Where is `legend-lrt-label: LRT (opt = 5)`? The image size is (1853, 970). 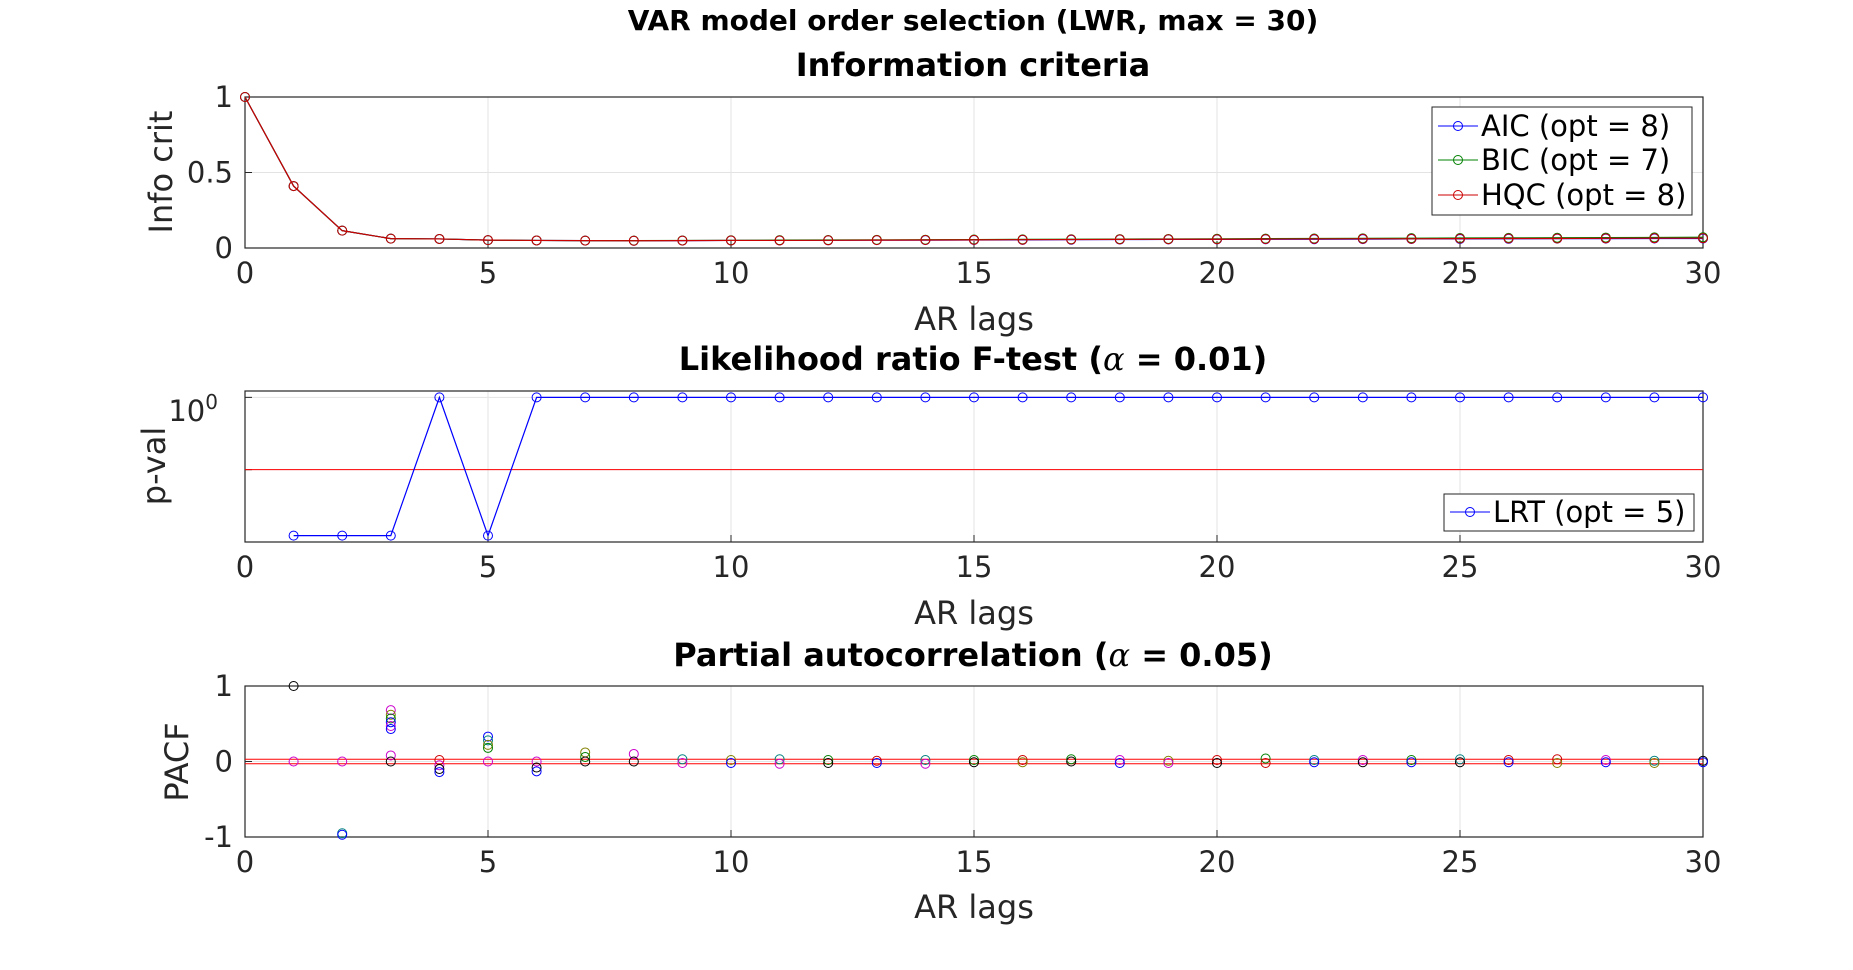 legend-lrt-label: LRT (opt = 5) is located at coordinates (1589, 512).